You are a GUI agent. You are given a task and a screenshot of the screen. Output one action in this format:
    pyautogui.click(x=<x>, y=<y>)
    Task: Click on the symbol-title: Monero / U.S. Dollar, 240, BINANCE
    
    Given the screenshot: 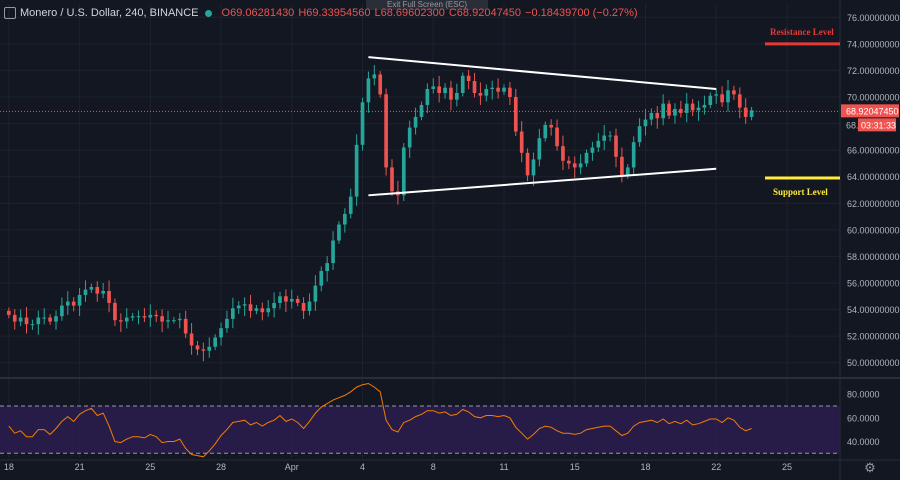 What is the action you would take?
    pyautogui.click(x=109, y=13)
    